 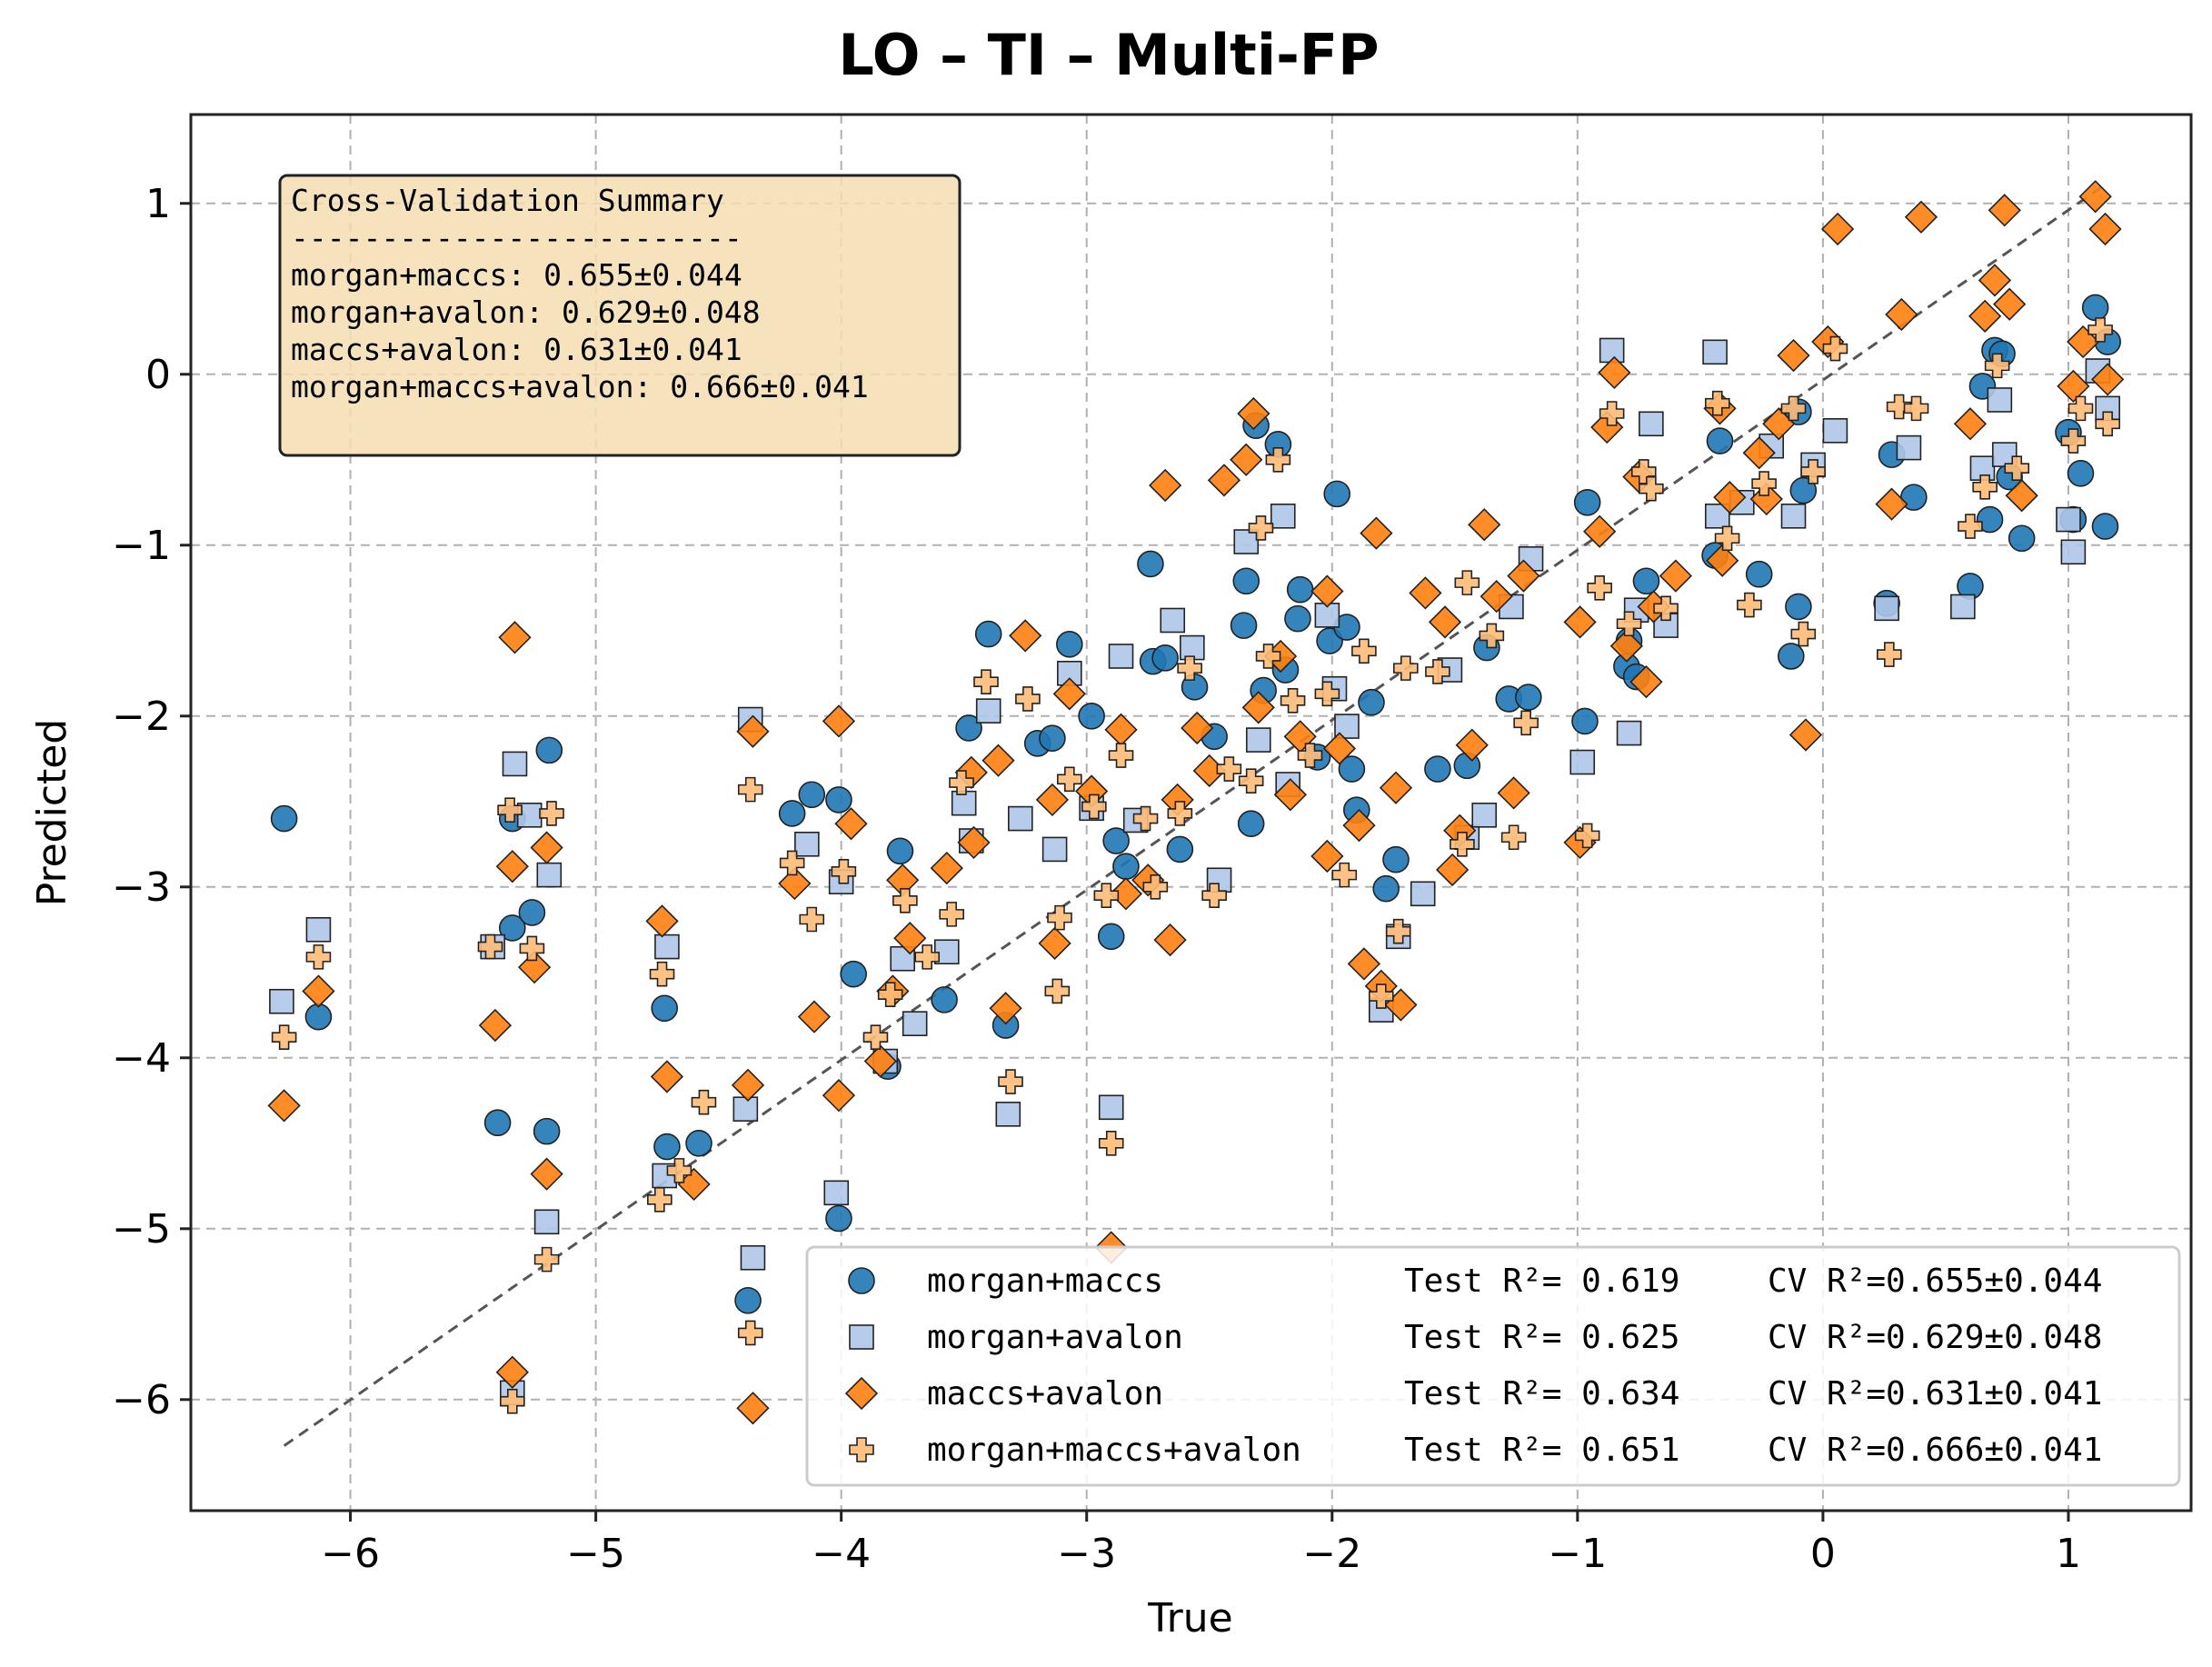 I want to click on summary-box-background, so click(x=620, y=315).